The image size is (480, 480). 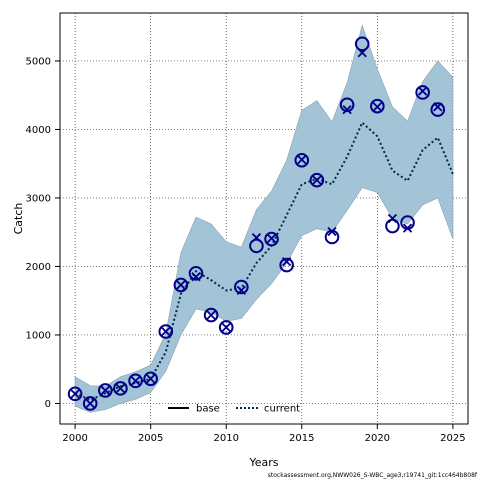 What do you see at coordinates (38, 267) in the screenshot?
I see `y-tick-label: 2000` at bounding box center [38, 267].